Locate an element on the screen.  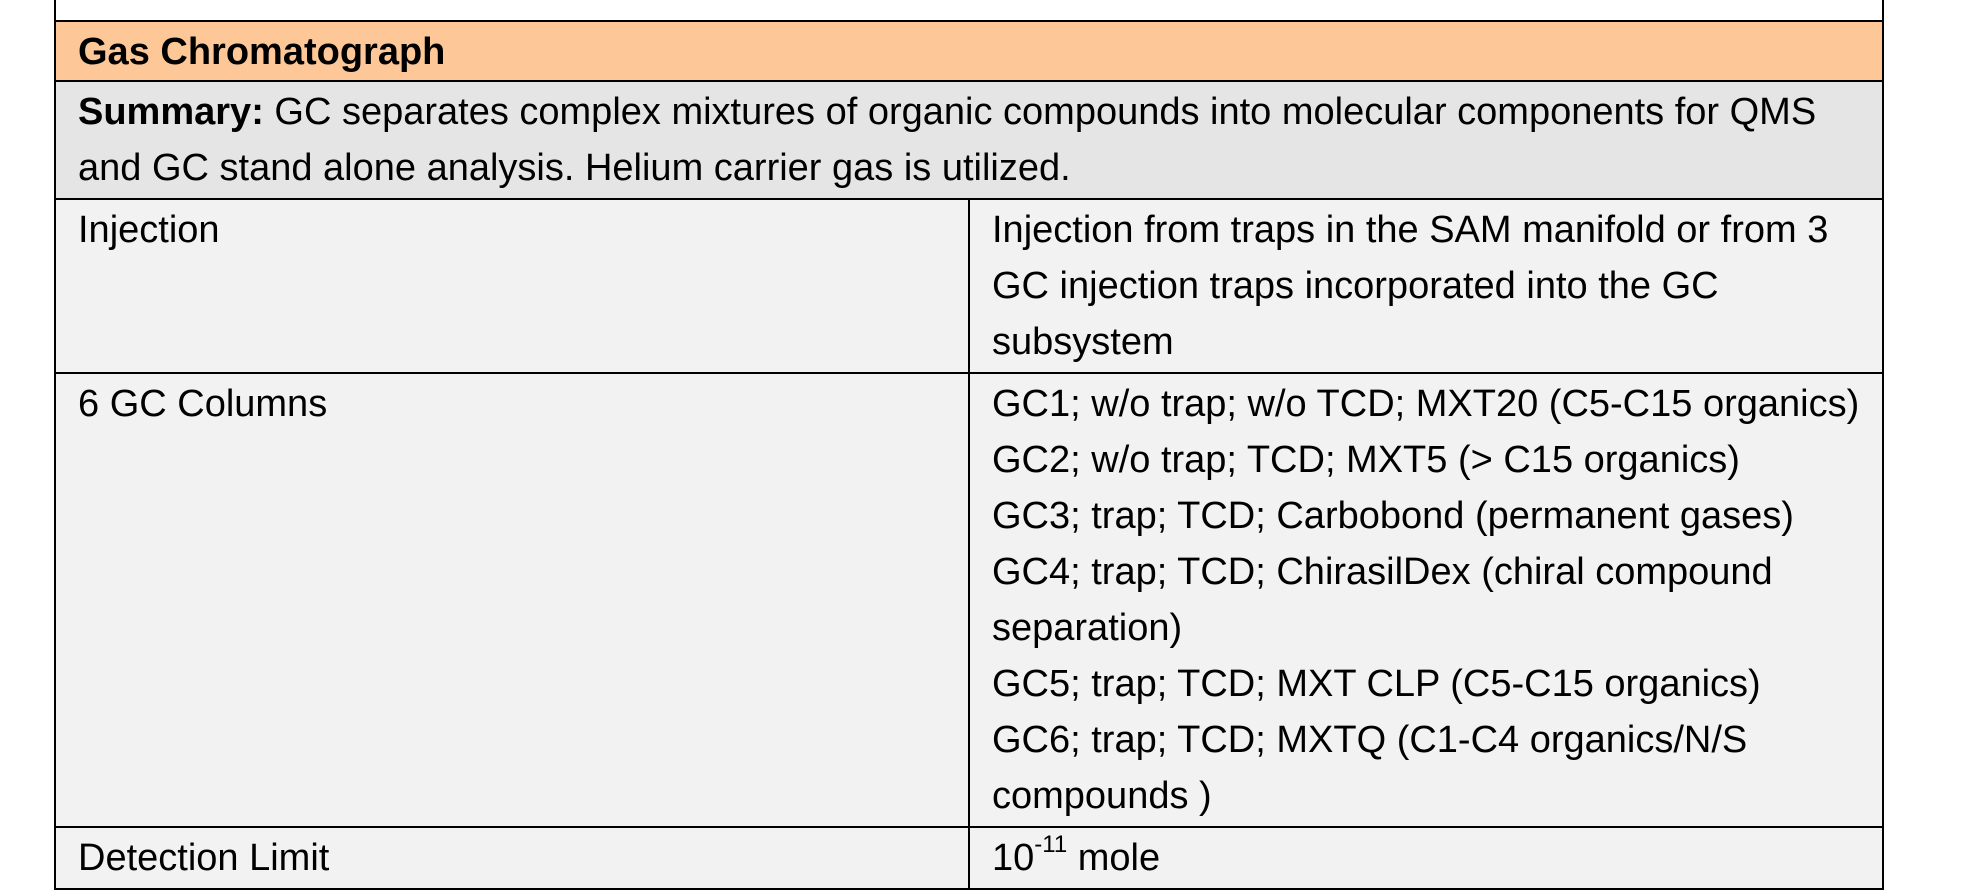
detection-label: Detection Limit is located at coordinates (512, 858).